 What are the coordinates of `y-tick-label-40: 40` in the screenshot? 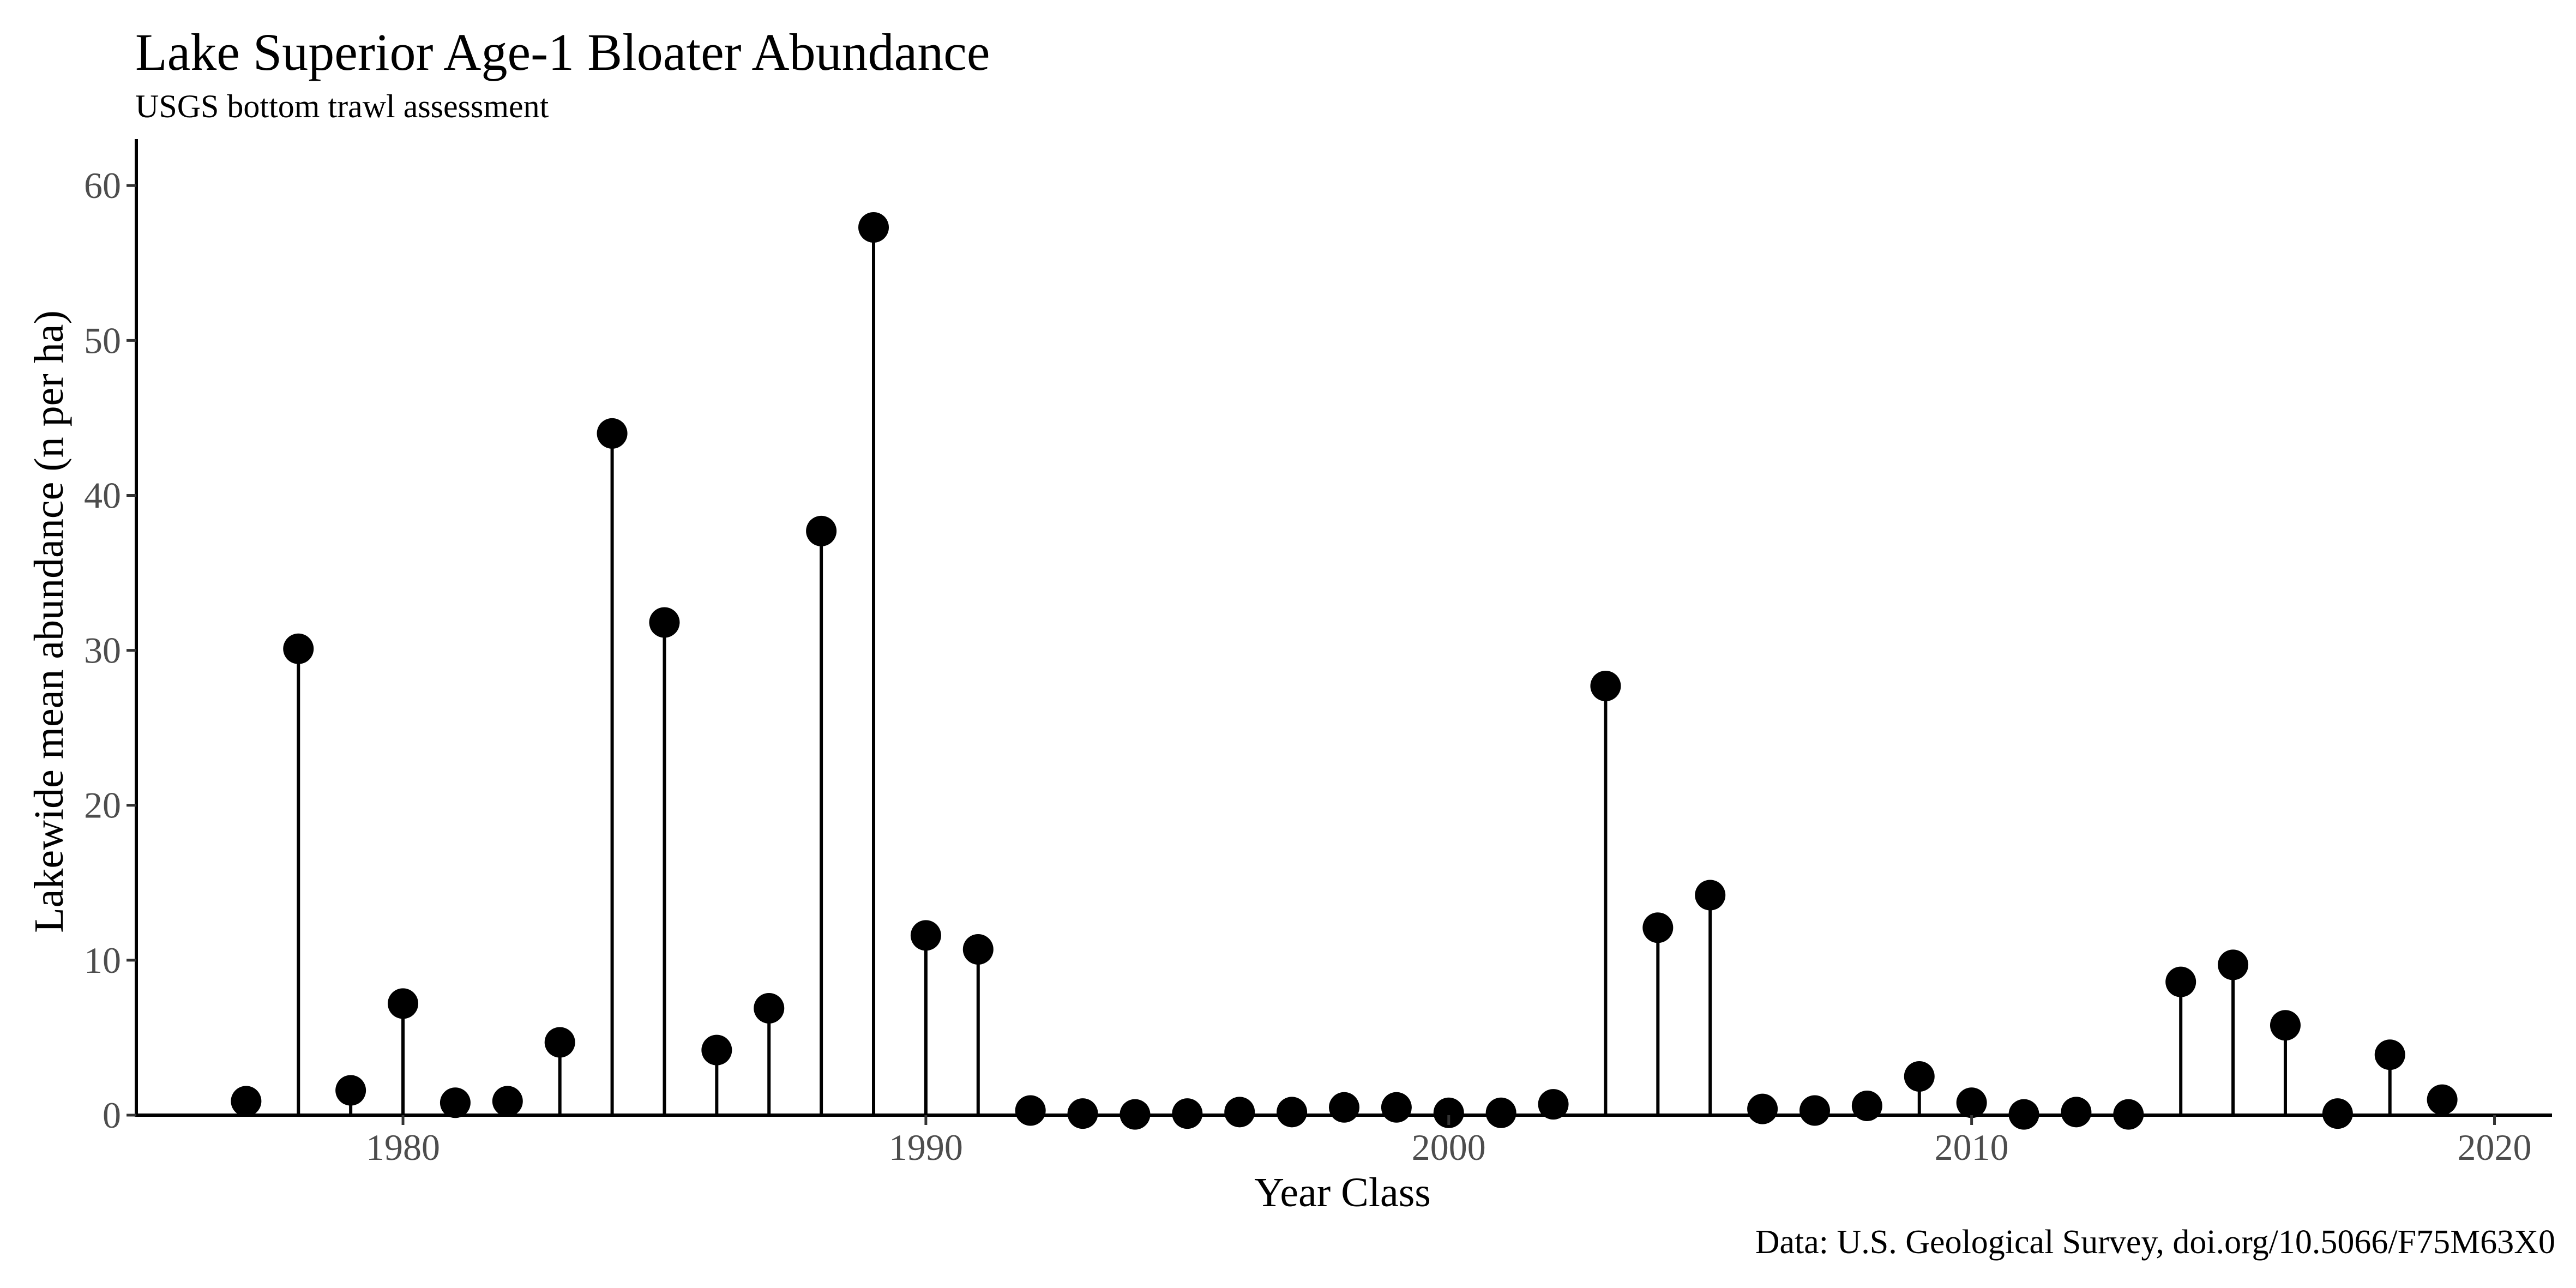 It's located at (102, 495).